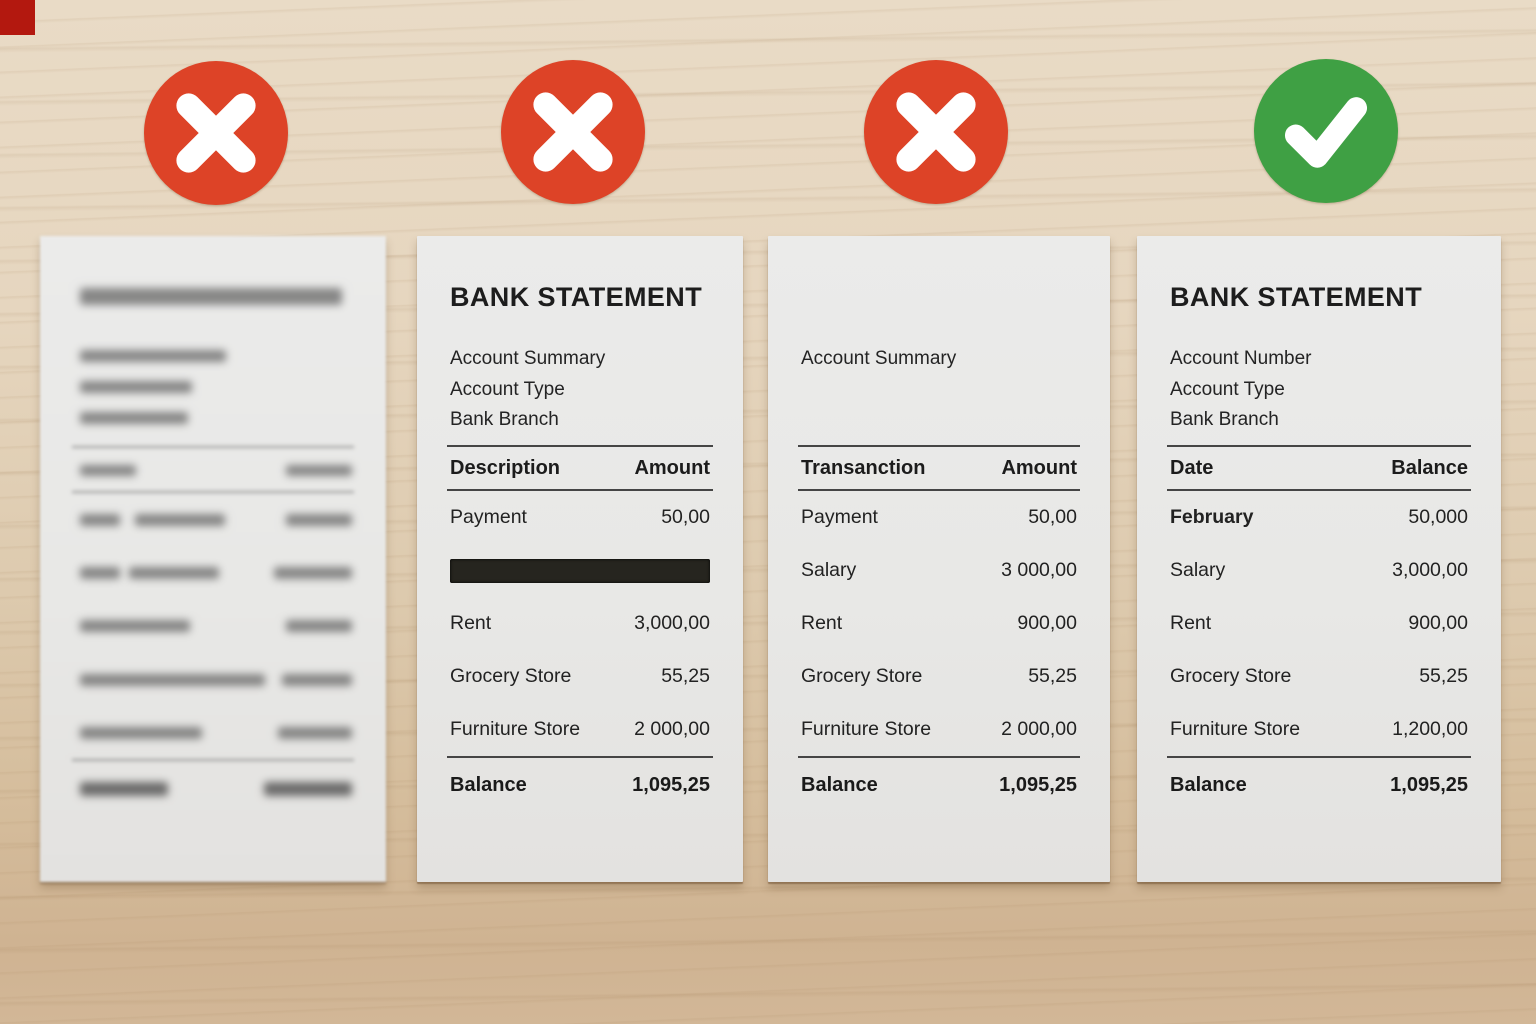 The width and height of the screenshot is (1536, 1024). What do you see at coordinates (839, 517) in the screenshot?
I see `row-label: Payment` at bounding box center [839, 517].